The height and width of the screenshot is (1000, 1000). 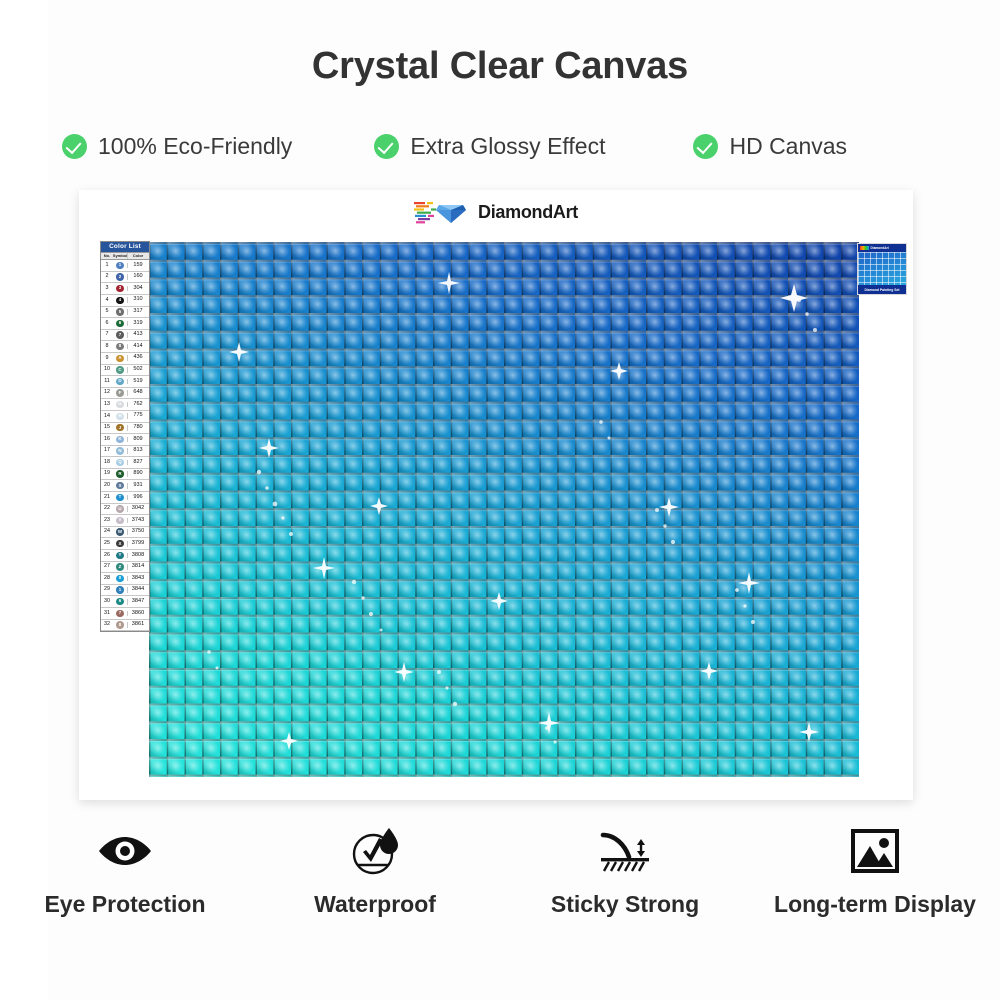 I want to click on color-symbol-badge: Z, so click(x=120, y=567).